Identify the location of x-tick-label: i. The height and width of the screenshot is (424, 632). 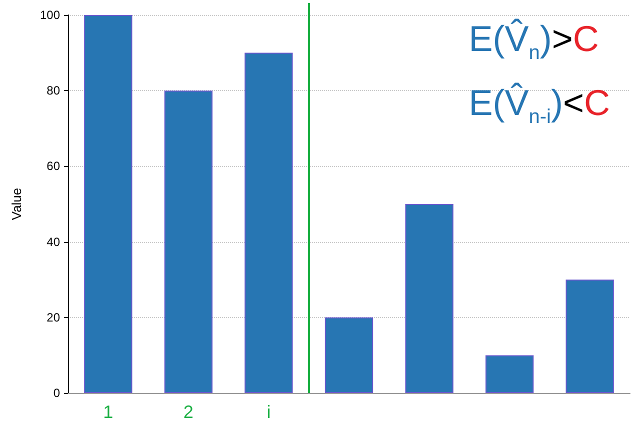
(268, 412).